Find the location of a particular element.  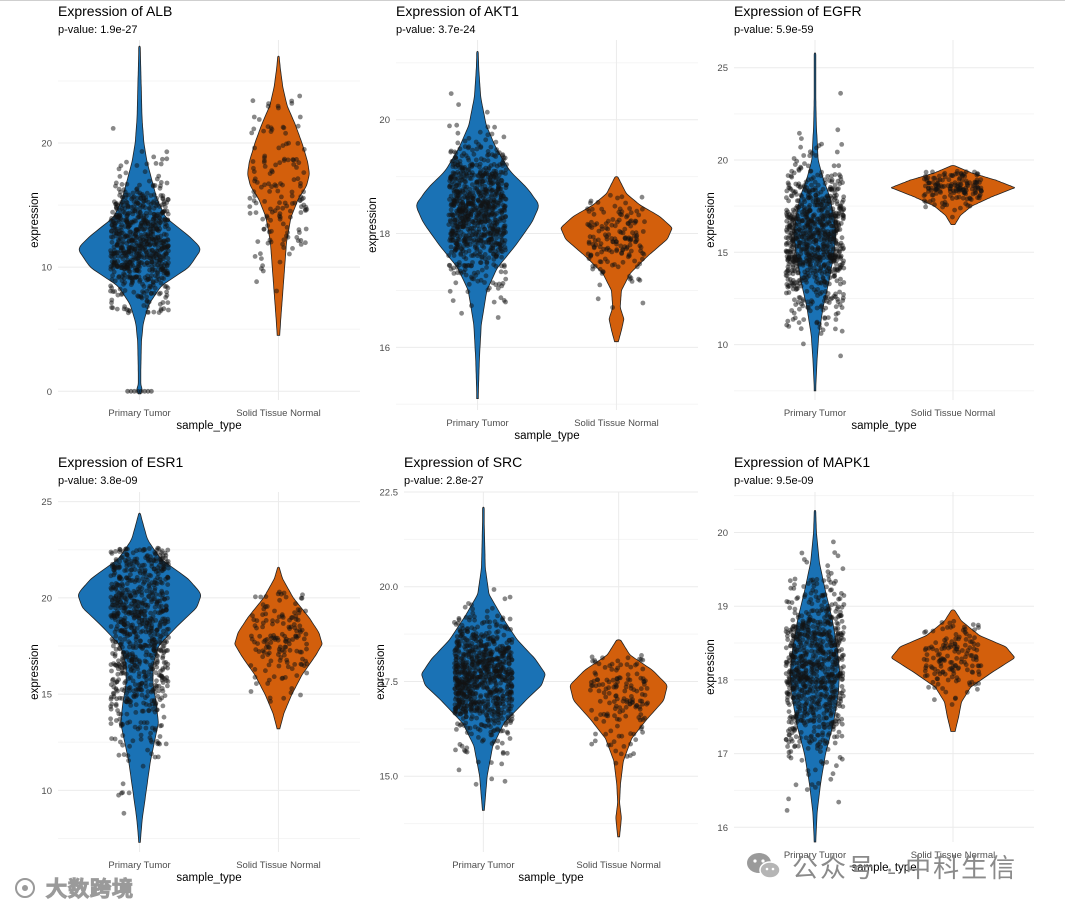

y-tick-label: 15 is located at coordinates (46, 695).